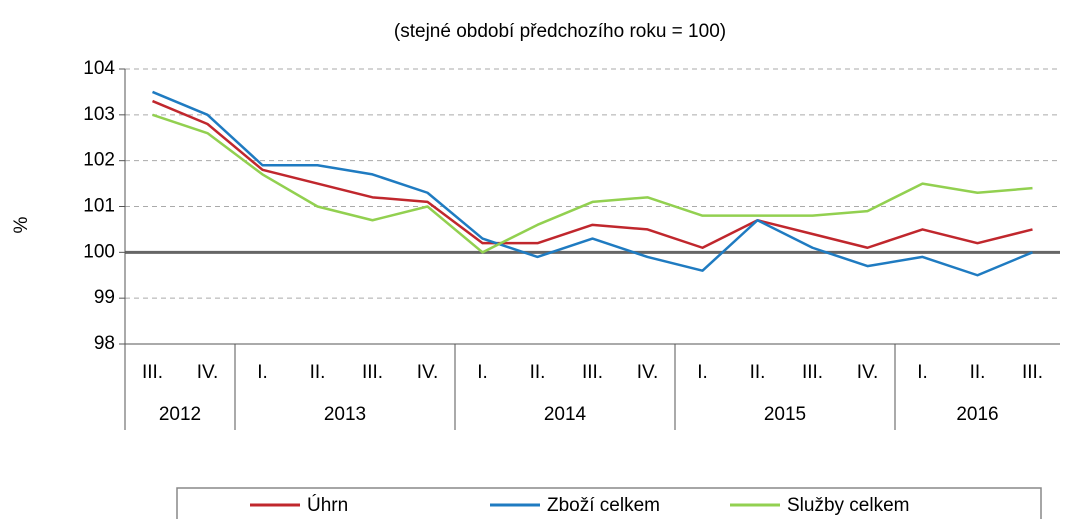 This screenshot has height=519, width=1070. What do you see at coordinates (603, 505) in the screenshot?
I see `legend-label: Zboží celkem` at bounding box center [603, 505].